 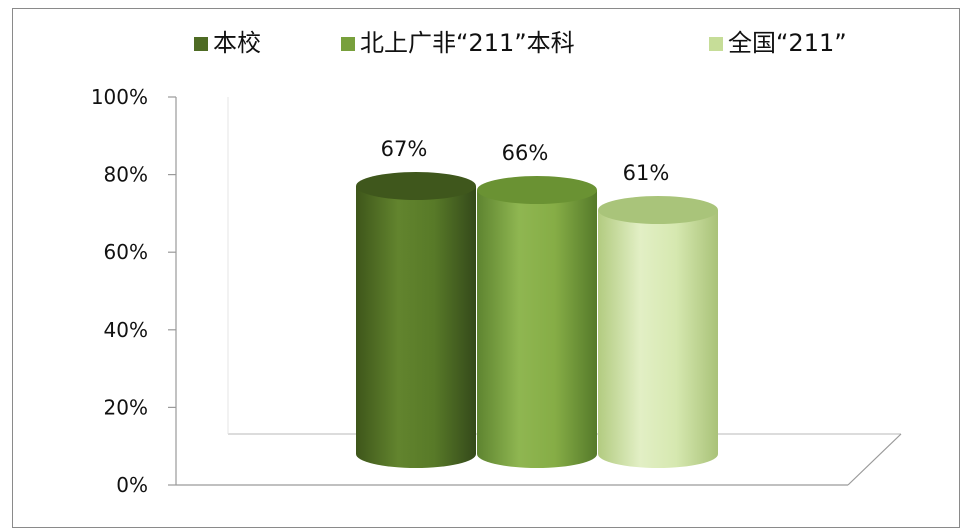 I want to click on y-tick-label: 100%, so click(x=119, y=97).